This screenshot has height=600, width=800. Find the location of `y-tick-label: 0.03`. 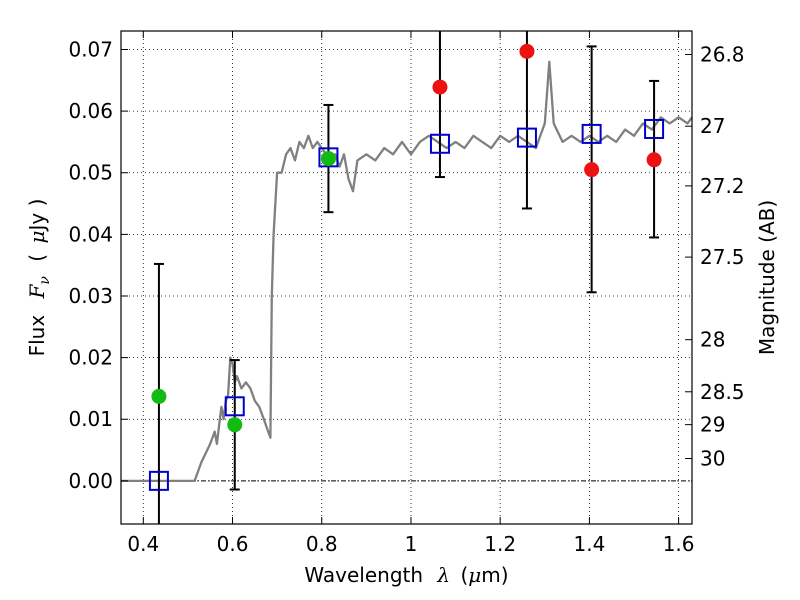

y-tick-label: 0.03 is located at coordinates (90, 296).